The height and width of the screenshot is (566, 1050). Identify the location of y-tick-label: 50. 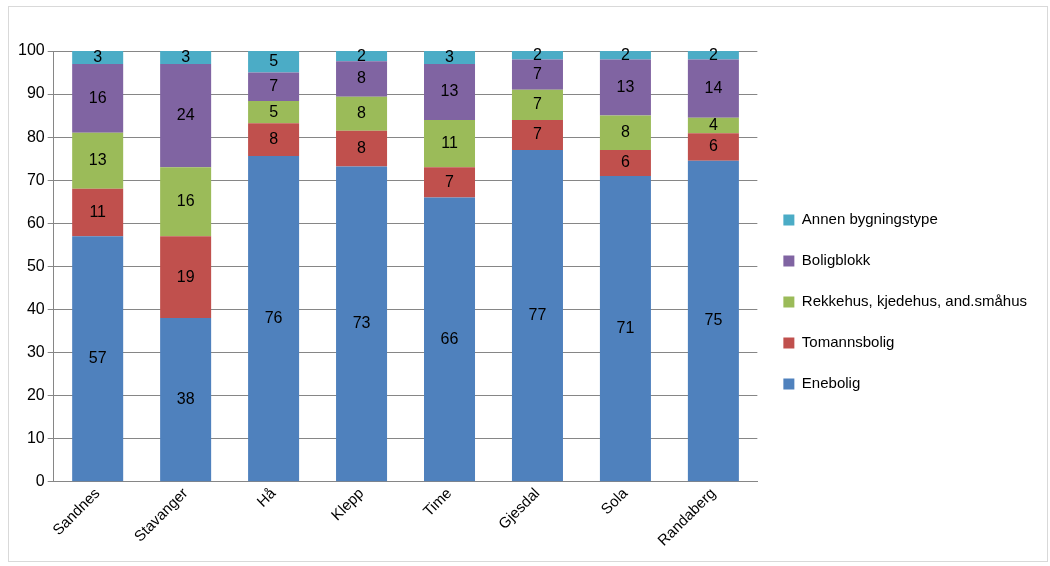
(35, 265).